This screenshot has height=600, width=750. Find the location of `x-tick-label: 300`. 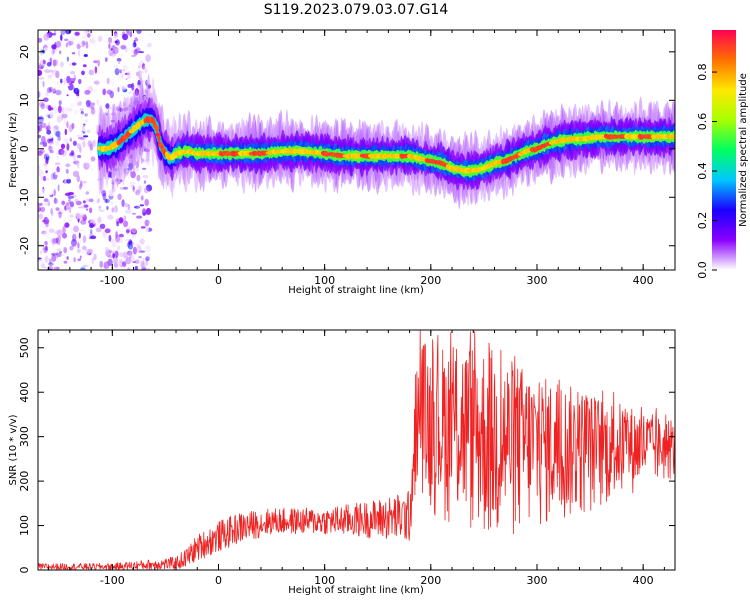

x-tick-label: 300 is located at coordinates (536, 580).